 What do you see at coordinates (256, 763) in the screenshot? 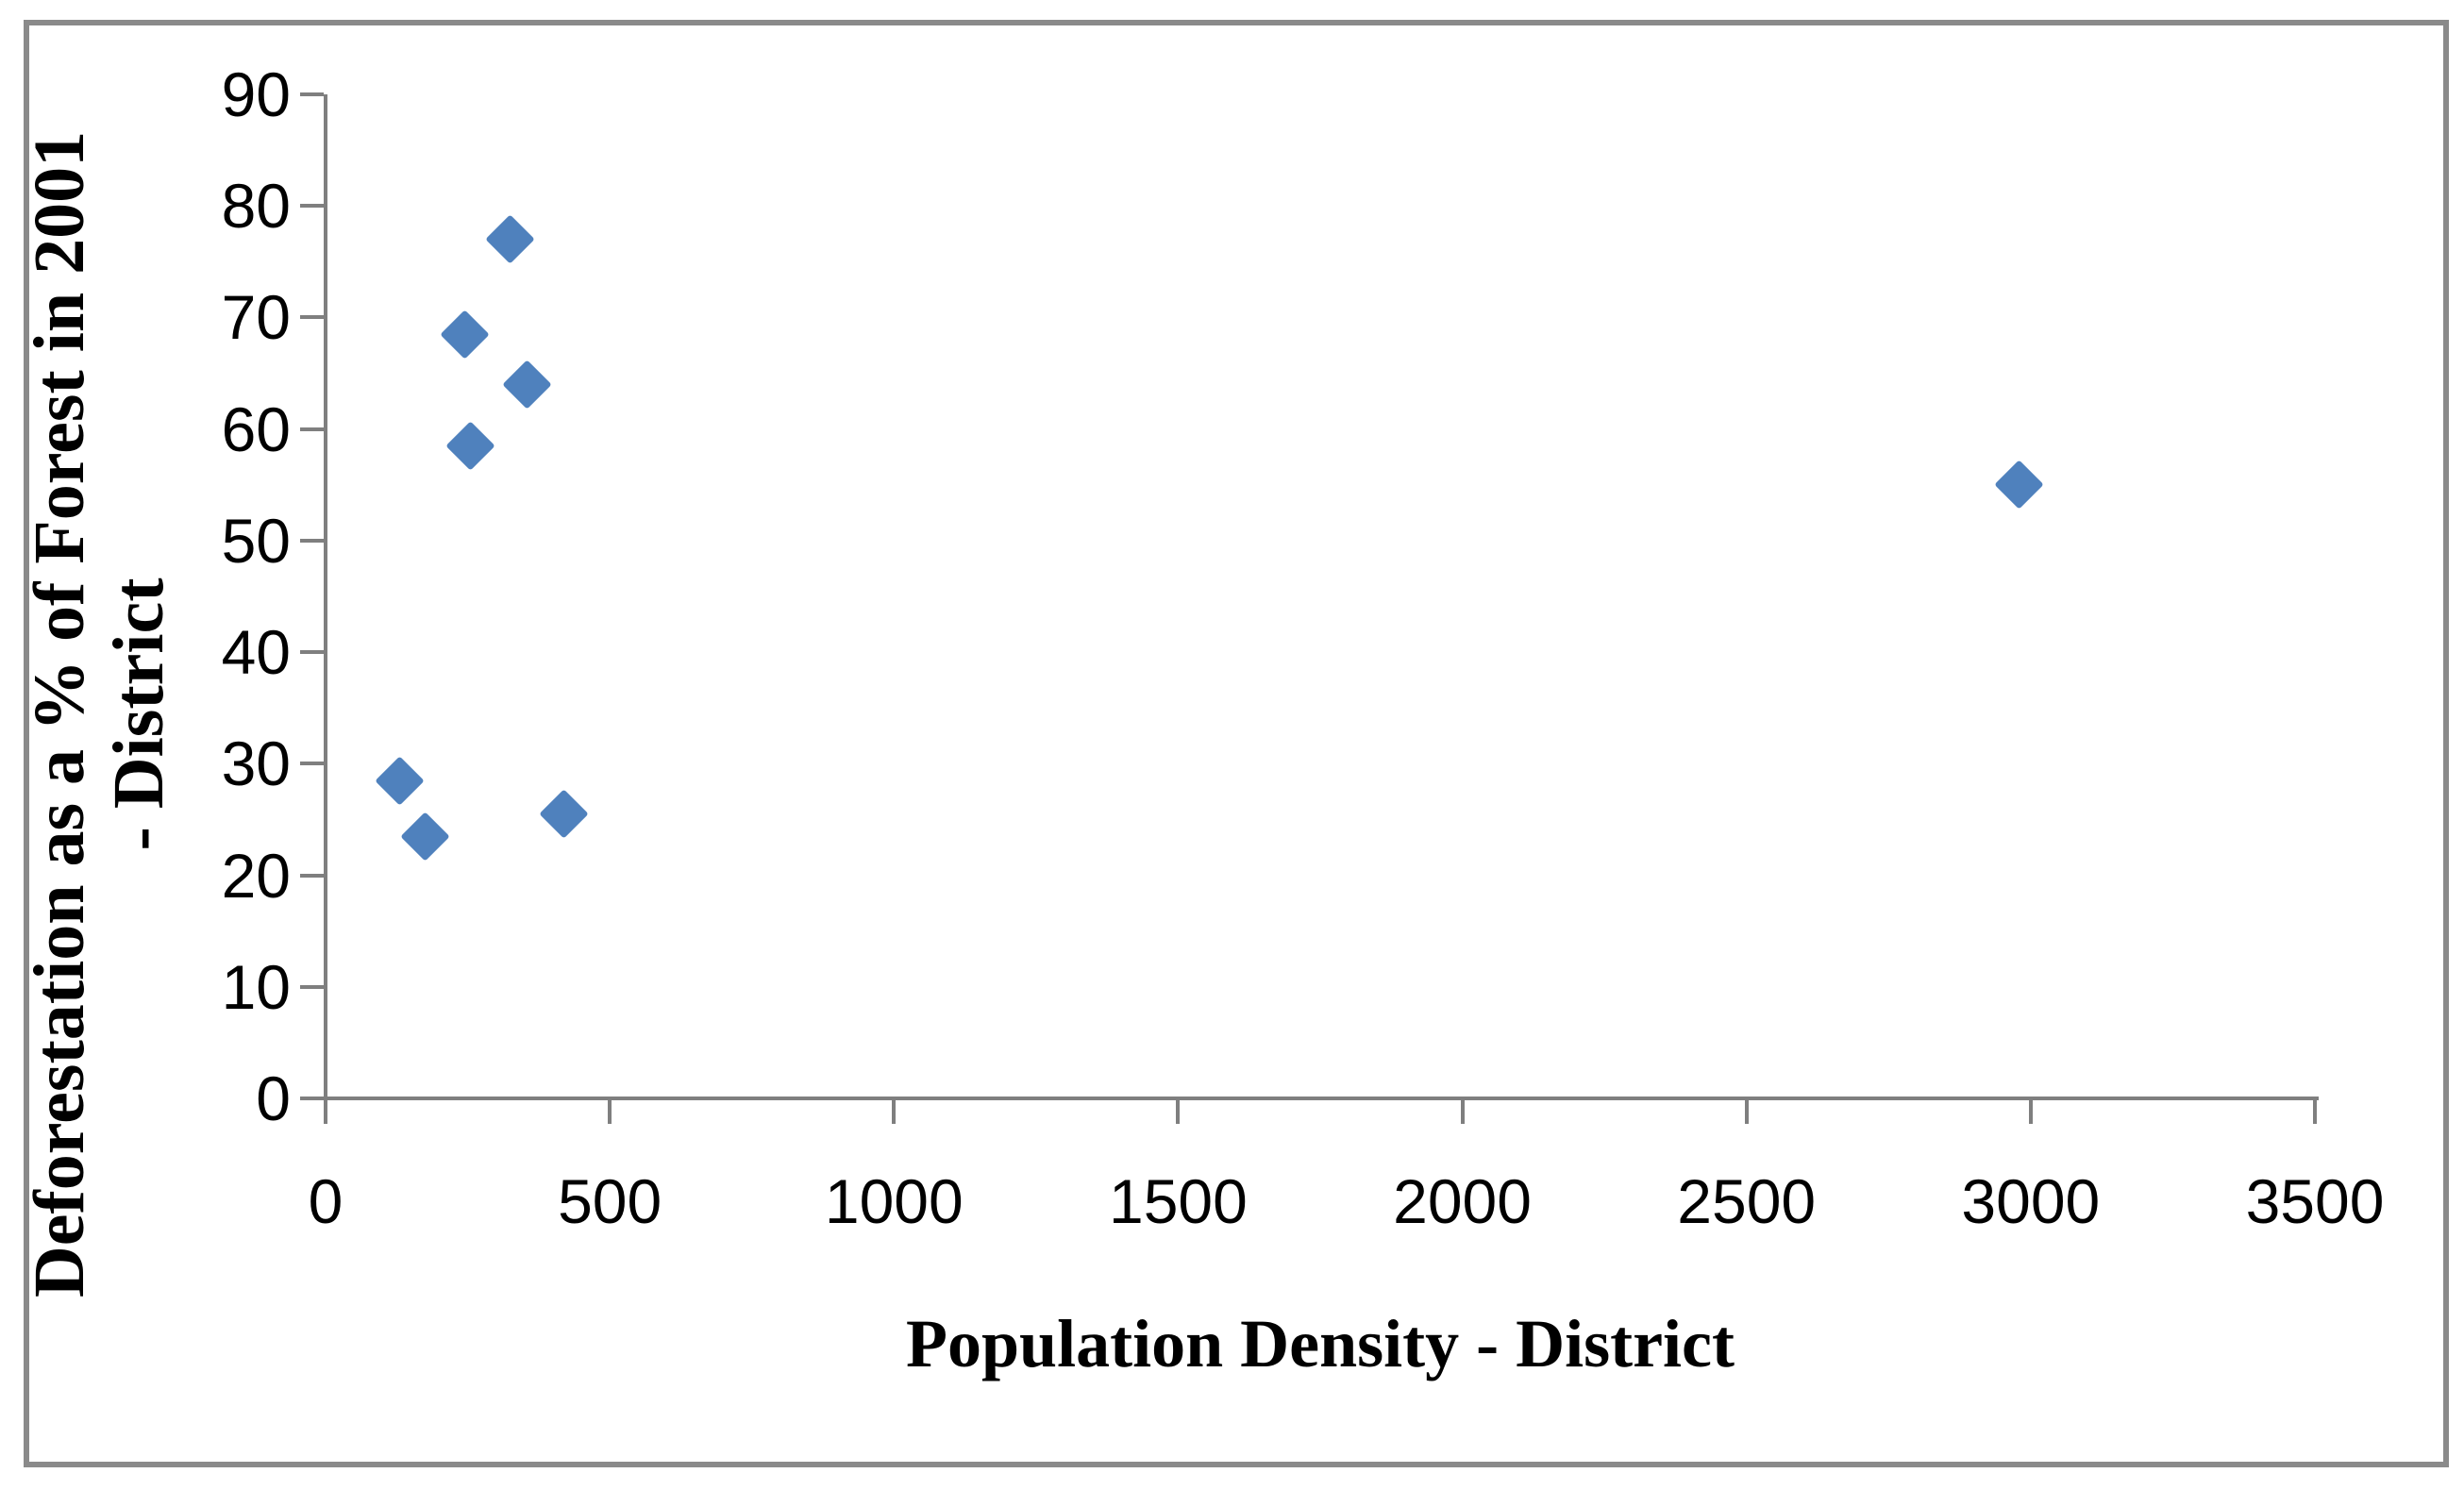
I see `y-tick-label: 30` at bounding box center [256, 763].